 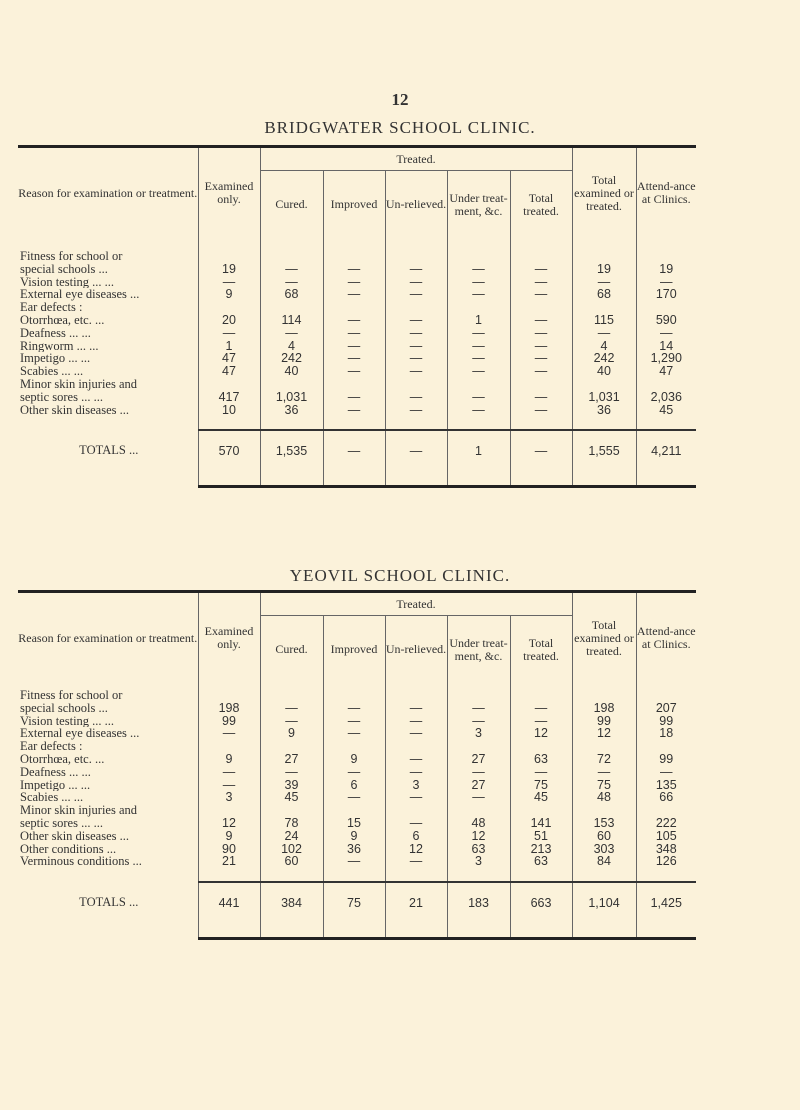 I want to click on cell-value: 63, so click(x=540, y=759).